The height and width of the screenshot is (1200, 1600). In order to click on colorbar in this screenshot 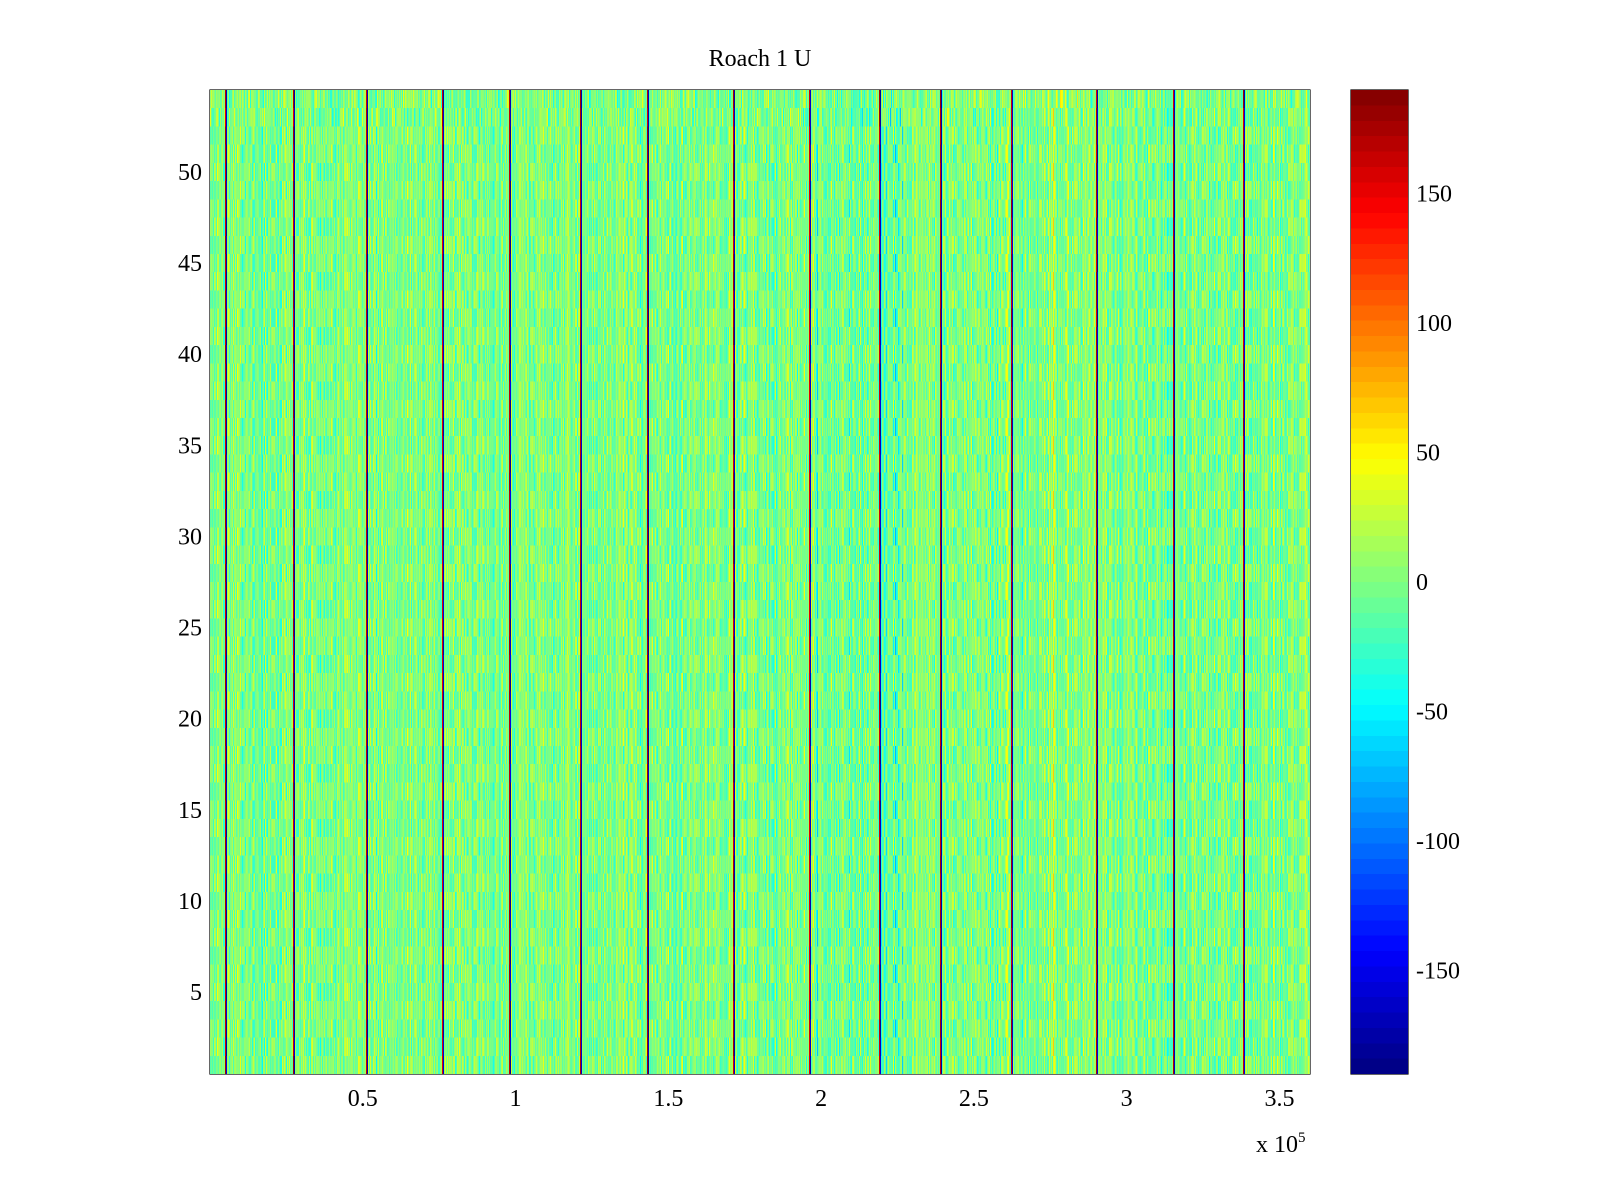, I will do `click(1379, 582)`.